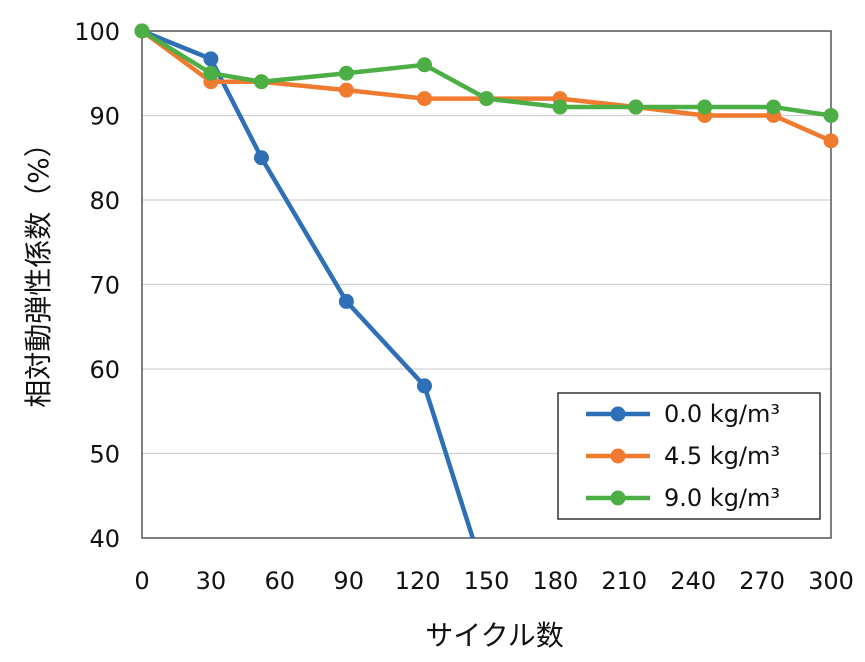 The width and height of the screenshot is (865, 662). What do you see at coordinates (104, 117) in the screenshot?
I see `y-tick-label: 90` at bounding box center [104, 117].